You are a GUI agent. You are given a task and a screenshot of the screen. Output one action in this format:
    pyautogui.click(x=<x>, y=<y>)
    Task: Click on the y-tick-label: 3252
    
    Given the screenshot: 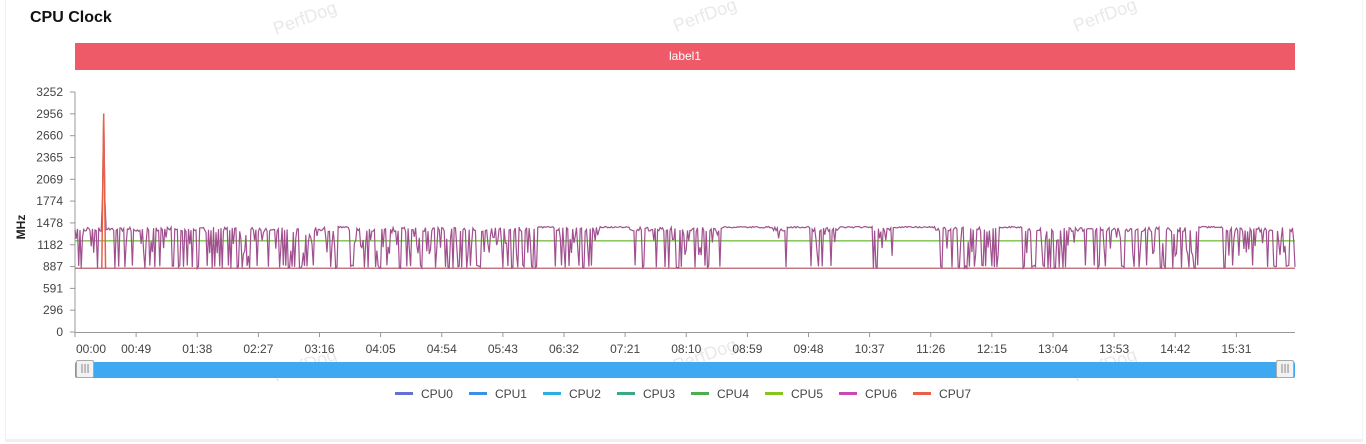 What is the action you would take?
    pyautogui.click(x=49, y=92)
    